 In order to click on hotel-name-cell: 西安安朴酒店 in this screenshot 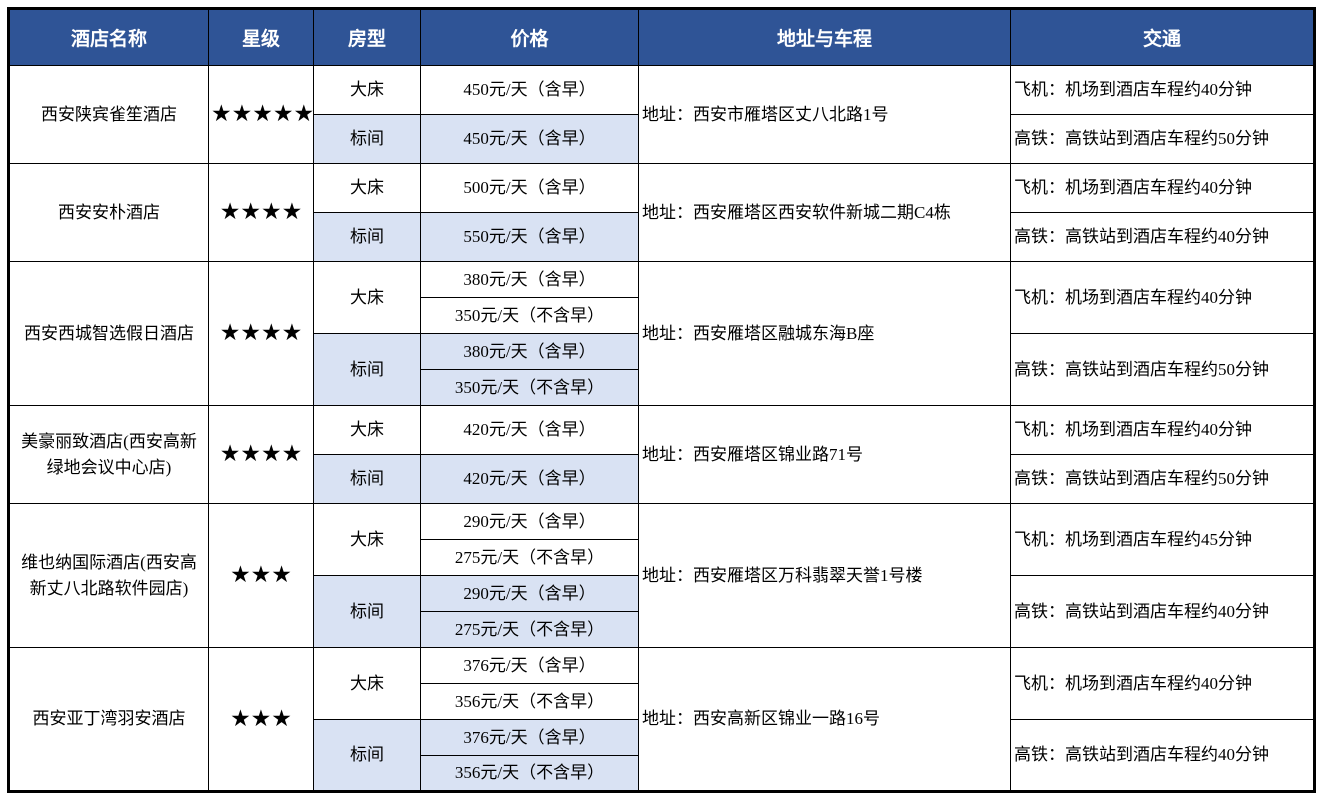, I will do `click(108, 212)`.